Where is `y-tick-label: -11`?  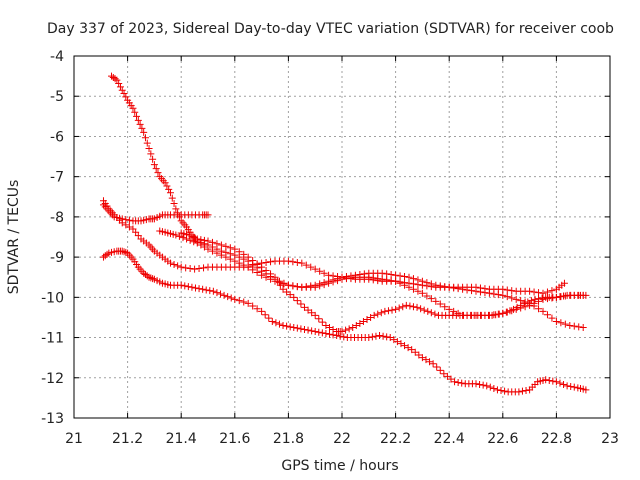 y-tick-label: -11 is located at coordinates (52, 339).